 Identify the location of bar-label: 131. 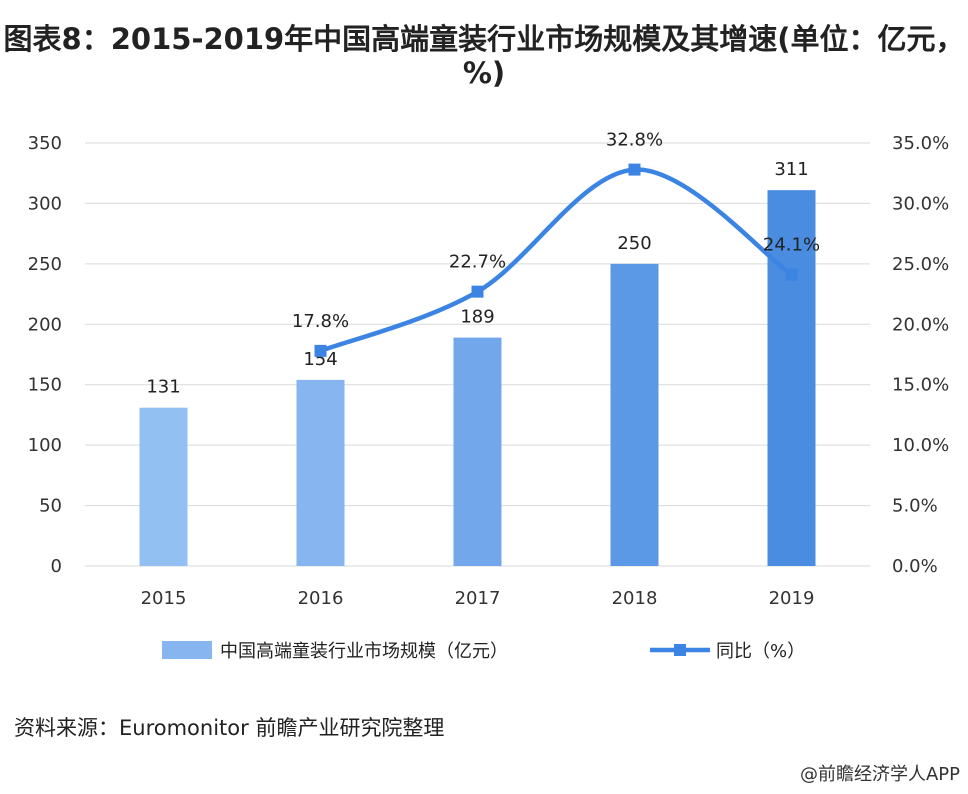
(163, 387).